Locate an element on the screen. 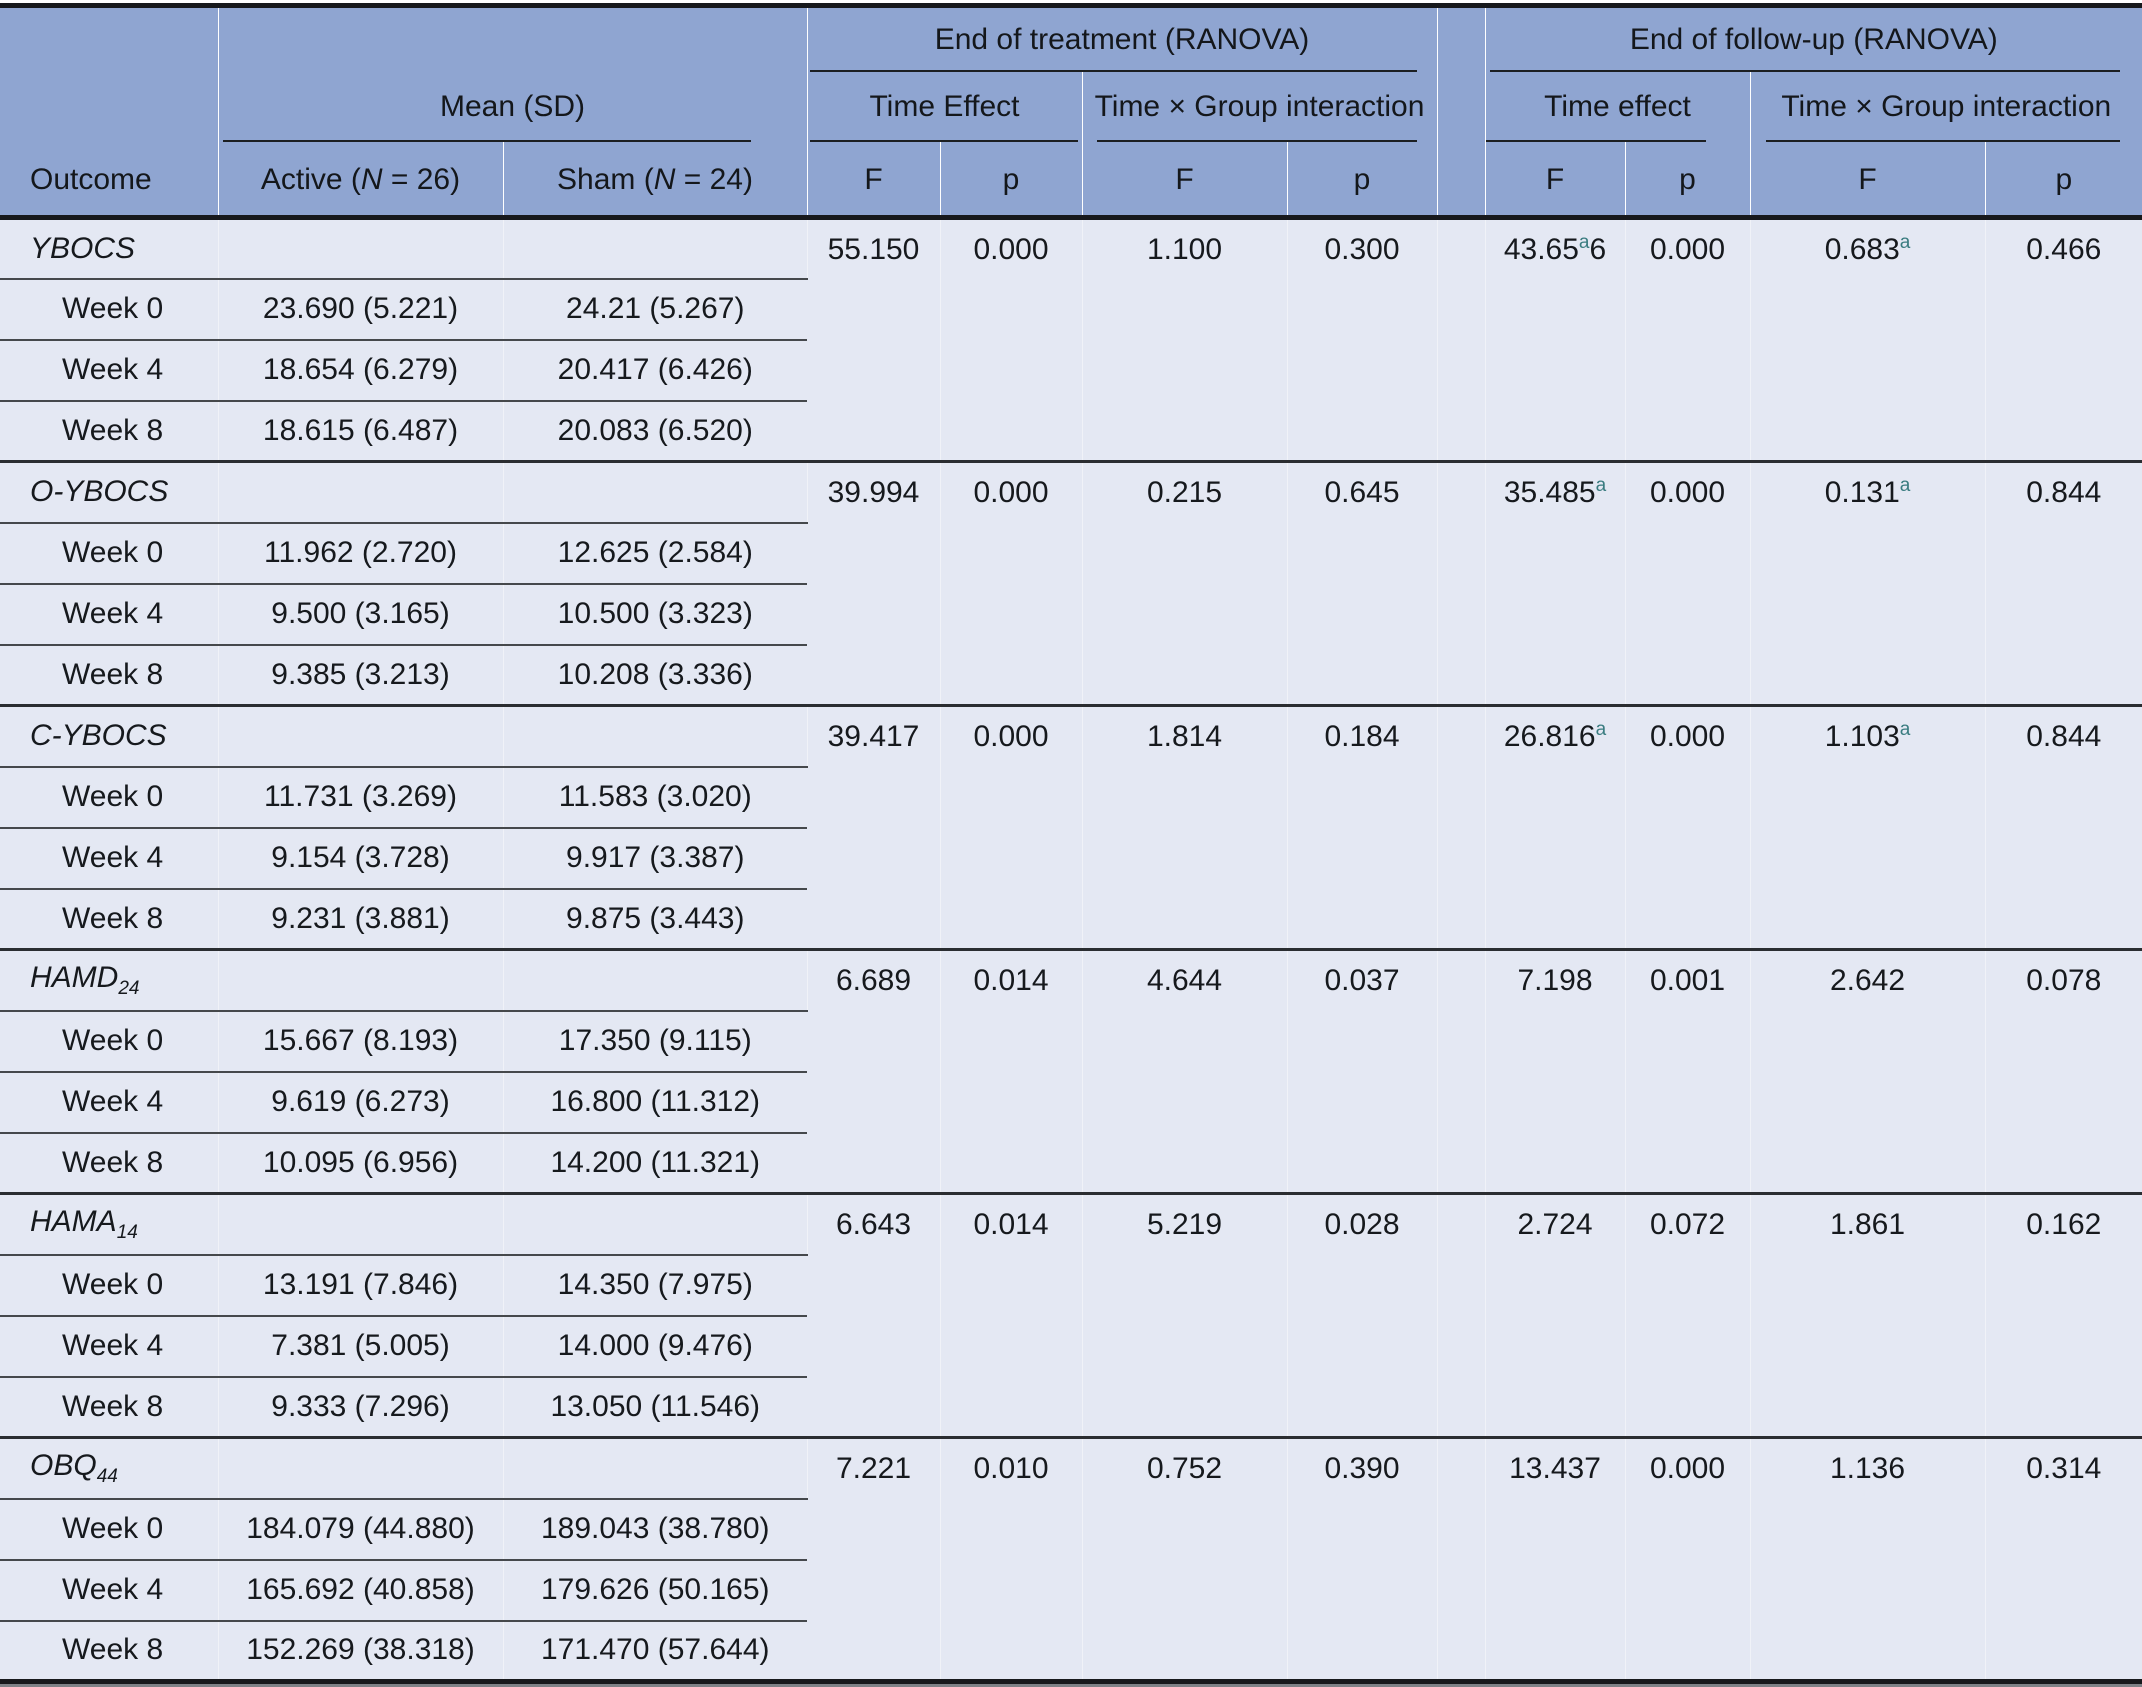 The width and height of the screenshot is (2142, 1687). week-row: Week 0 15.667 (8.193) 17.350 (9.115) is located at coordinates (1071, 1041).